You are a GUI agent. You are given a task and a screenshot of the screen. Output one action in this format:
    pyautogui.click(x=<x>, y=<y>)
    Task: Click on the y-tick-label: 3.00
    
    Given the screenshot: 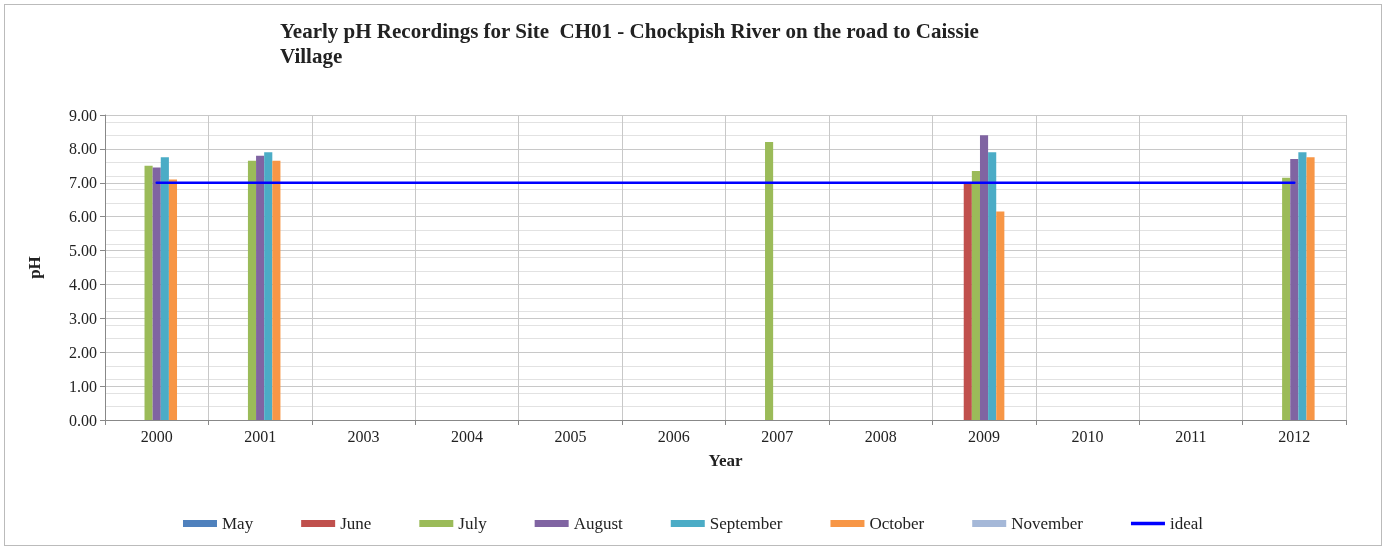 What is the action you would take?
    pyautogui.click(x=83, y=318)
    